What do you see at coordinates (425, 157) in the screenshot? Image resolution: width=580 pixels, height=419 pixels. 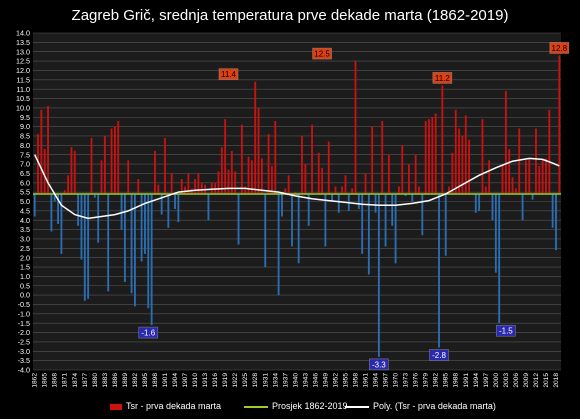 I see `bar-1979` at bounding box center [425, 157].